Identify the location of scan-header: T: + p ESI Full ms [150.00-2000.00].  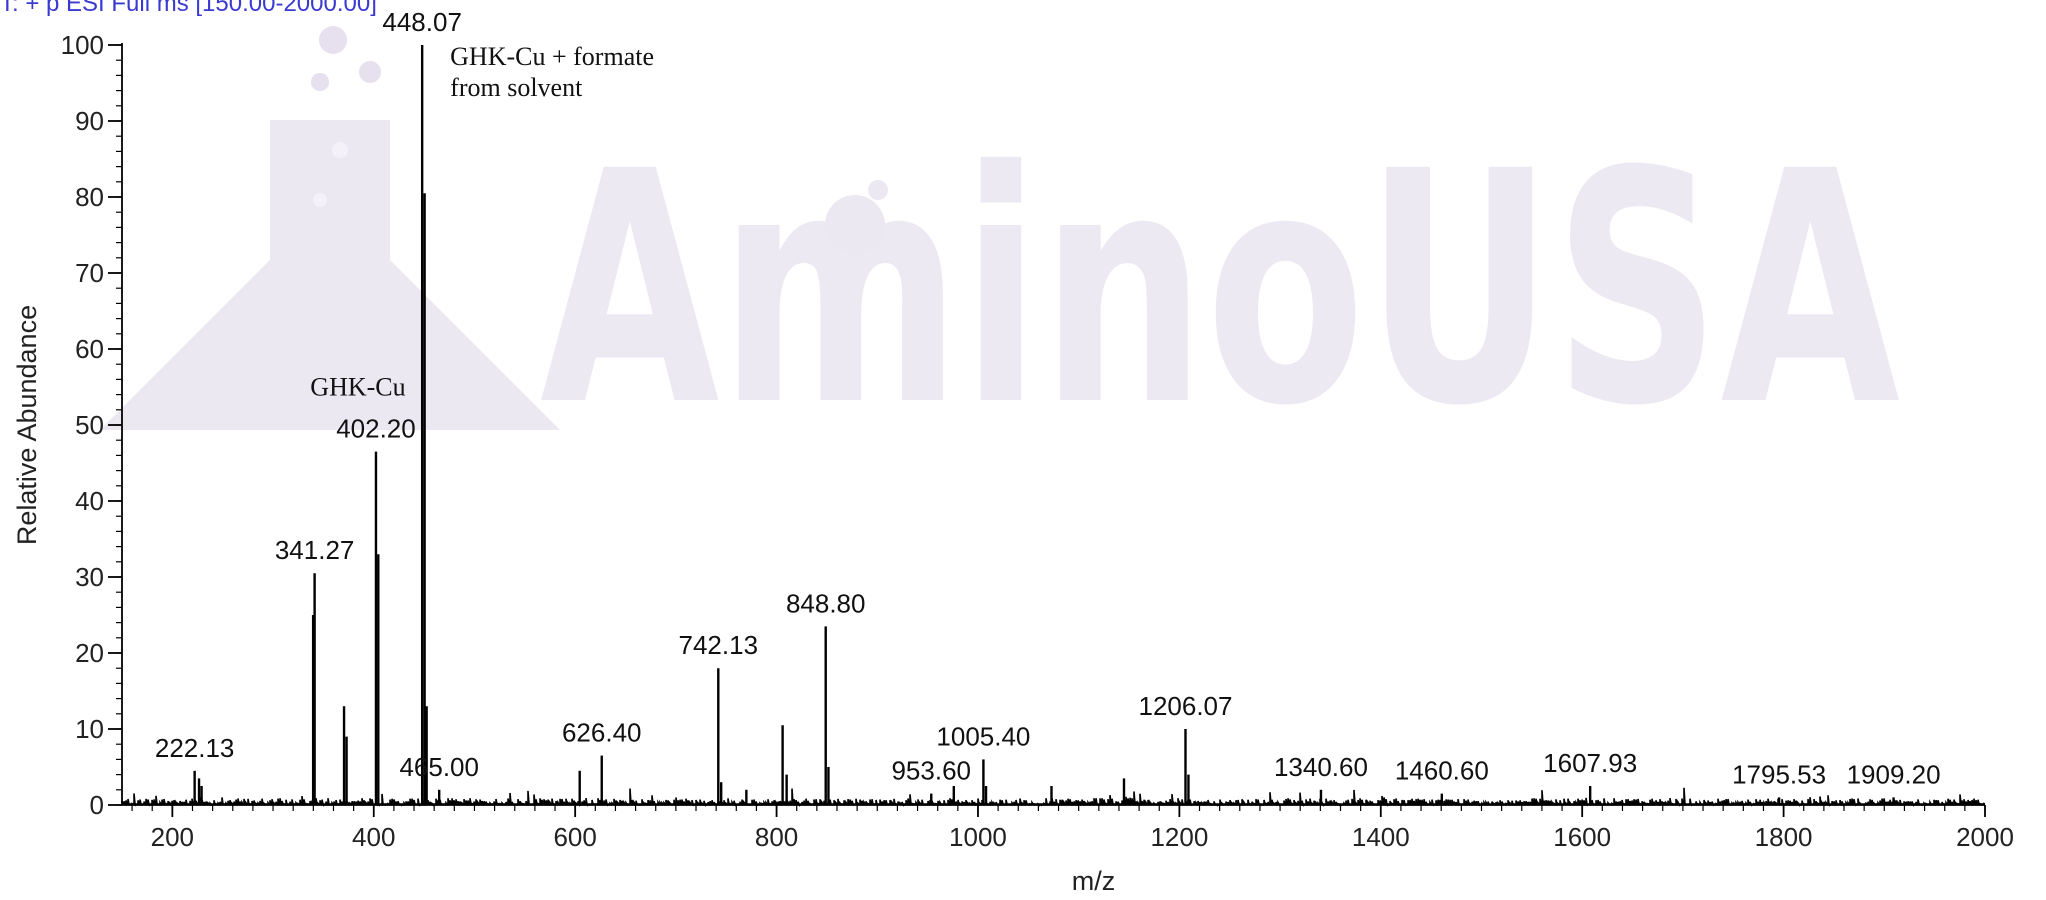
(188, 8).